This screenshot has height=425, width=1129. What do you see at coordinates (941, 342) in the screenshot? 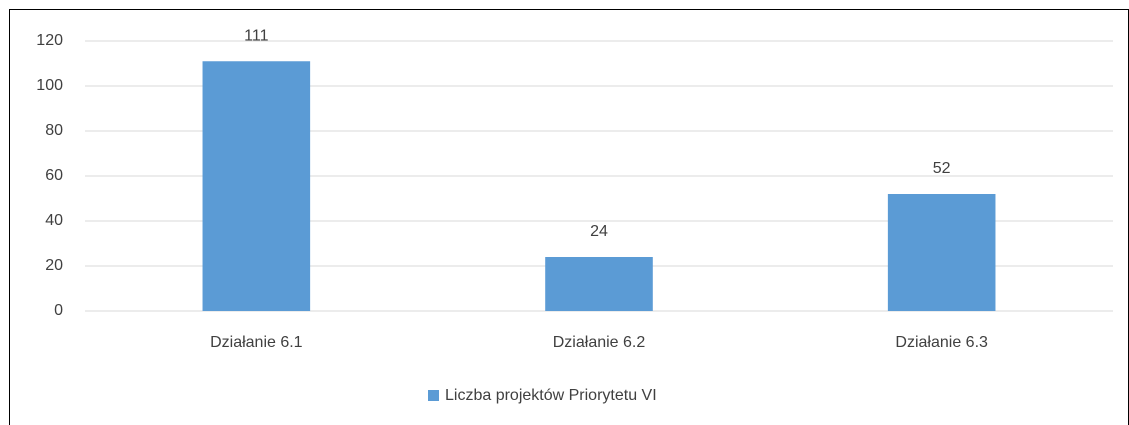
I see `x-tick-label: Działanie 6.3` at bounding box center [941, 342].